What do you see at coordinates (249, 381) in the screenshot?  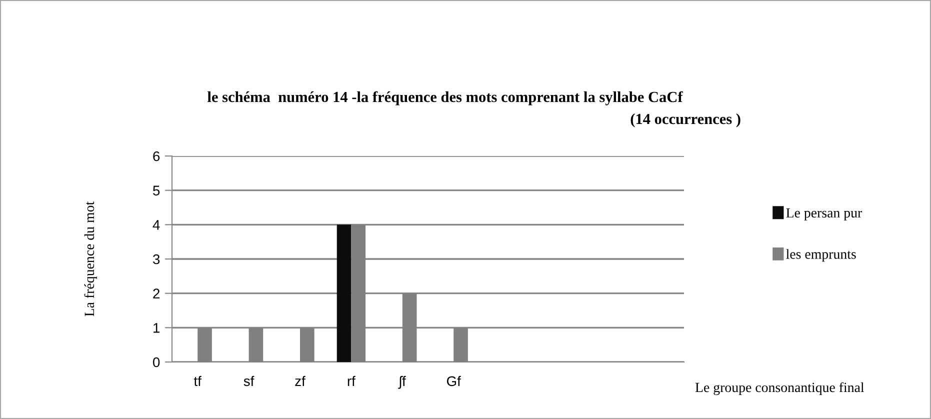 I see `x-tick-label: sf` at bounding box center [249, 381].